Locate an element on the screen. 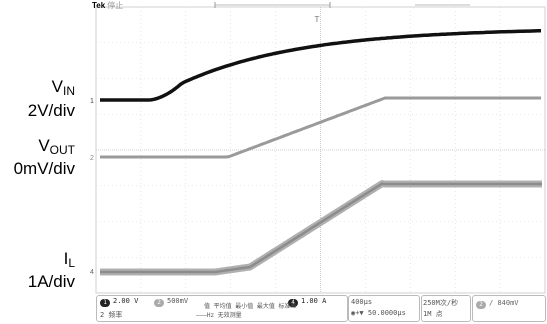  record-position-bar is located at coordinates (342, 5).